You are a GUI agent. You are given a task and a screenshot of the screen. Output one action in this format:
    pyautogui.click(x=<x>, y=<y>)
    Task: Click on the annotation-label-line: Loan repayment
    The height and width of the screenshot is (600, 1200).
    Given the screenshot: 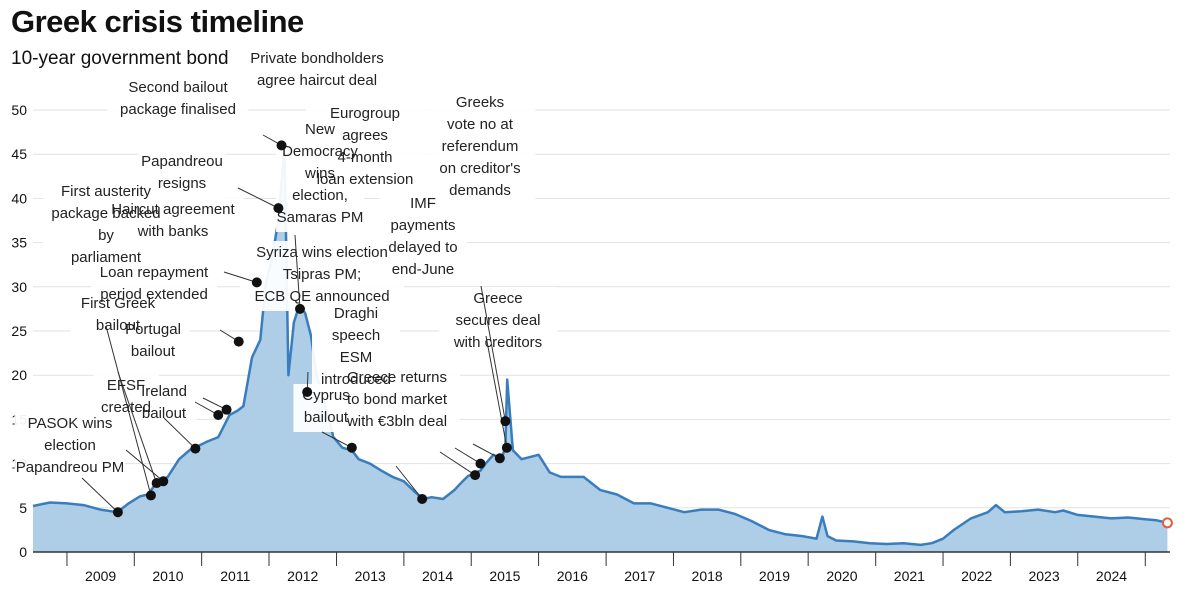 What is the action you would take?
    pyautogui.click(x=154, y=272)
    